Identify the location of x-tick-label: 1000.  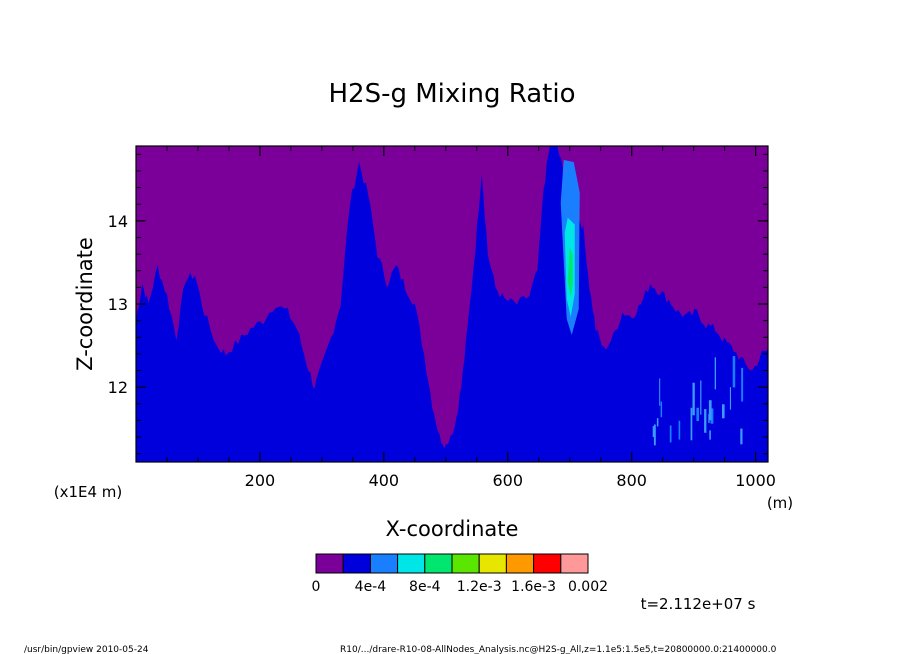
(755, 480).